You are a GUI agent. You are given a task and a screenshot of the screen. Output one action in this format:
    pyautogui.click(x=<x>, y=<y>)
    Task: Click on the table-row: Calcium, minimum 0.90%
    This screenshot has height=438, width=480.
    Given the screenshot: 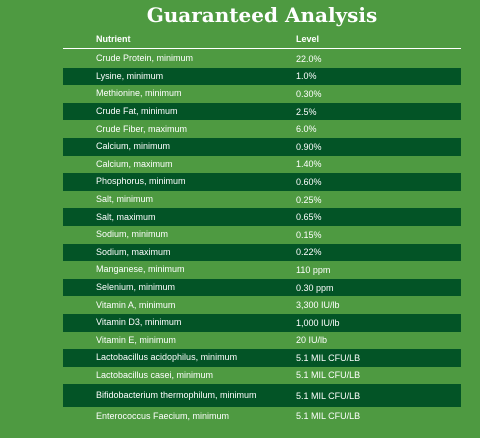 What is the action you would take?
    pyautogui.click(x=262, y=146)
    